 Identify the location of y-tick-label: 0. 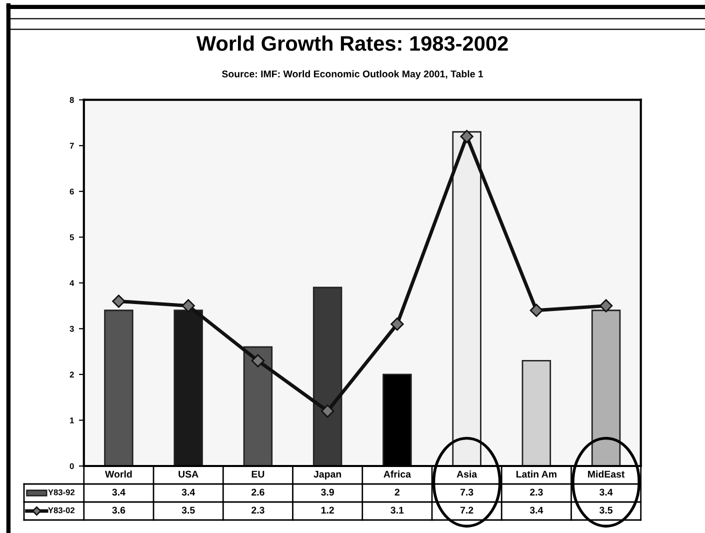
(72, 466).